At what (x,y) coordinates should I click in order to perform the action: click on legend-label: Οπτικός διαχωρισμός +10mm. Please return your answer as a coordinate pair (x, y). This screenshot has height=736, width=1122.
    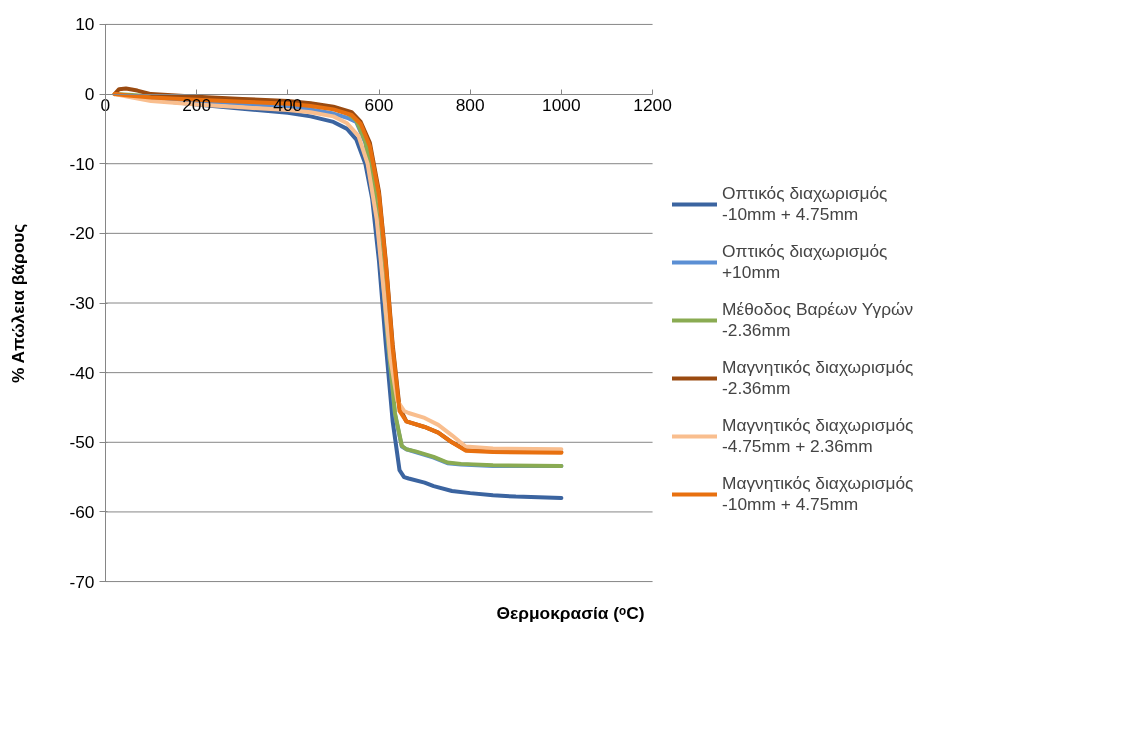
    Looking at the image, I should click on (805, 262).